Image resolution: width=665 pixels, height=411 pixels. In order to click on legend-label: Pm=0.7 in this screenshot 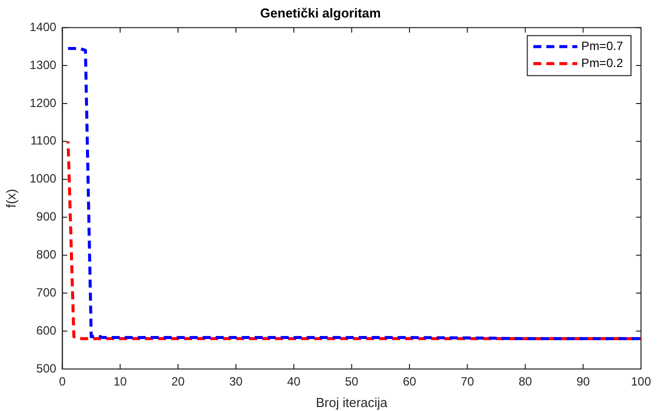, I will do `click(602, 45)`.